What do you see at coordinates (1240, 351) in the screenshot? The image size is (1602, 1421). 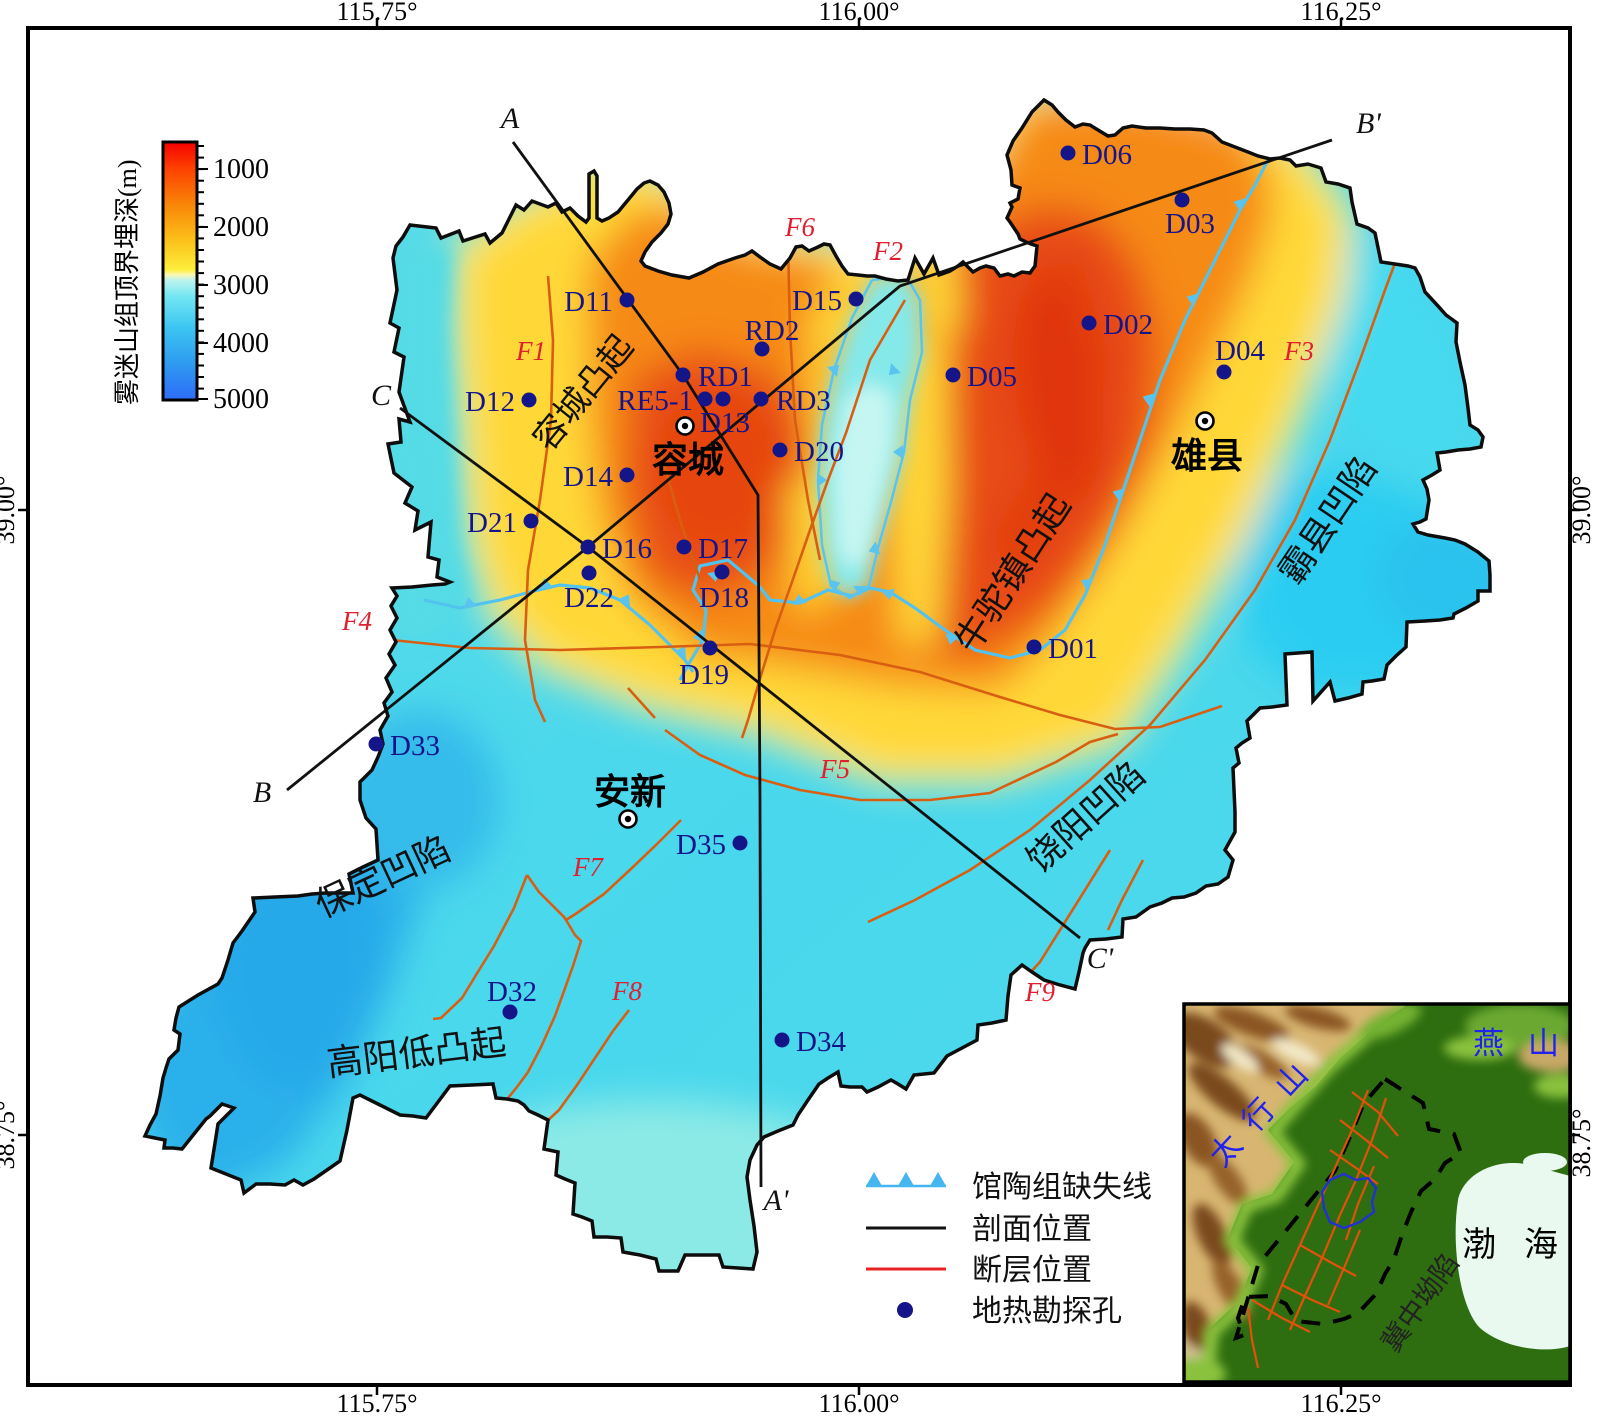 I see `svg-text: D04` at bounding box center [1240, 351].